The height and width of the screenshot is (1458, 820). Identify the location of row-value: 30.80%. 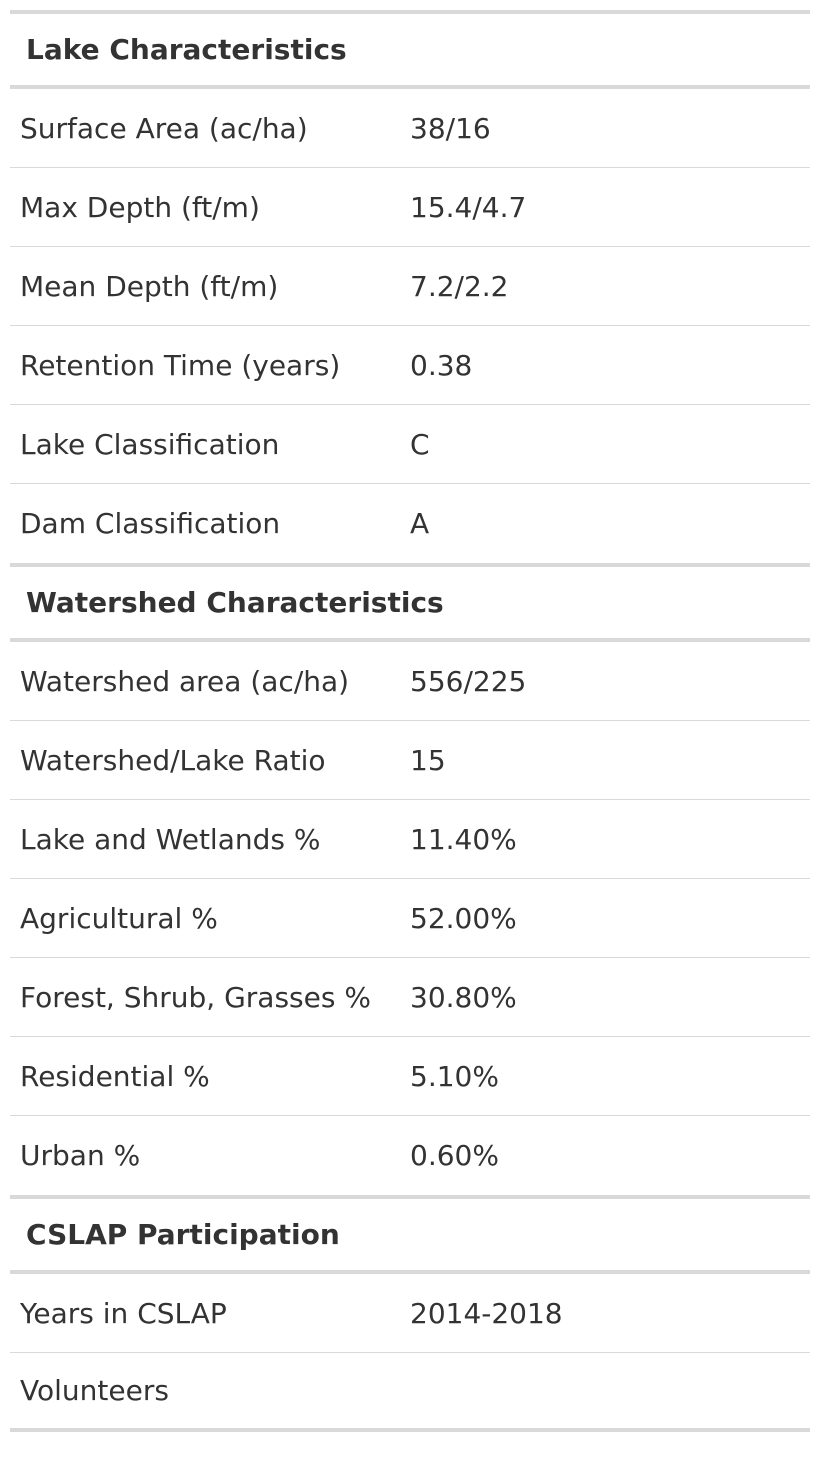
(463, 997).